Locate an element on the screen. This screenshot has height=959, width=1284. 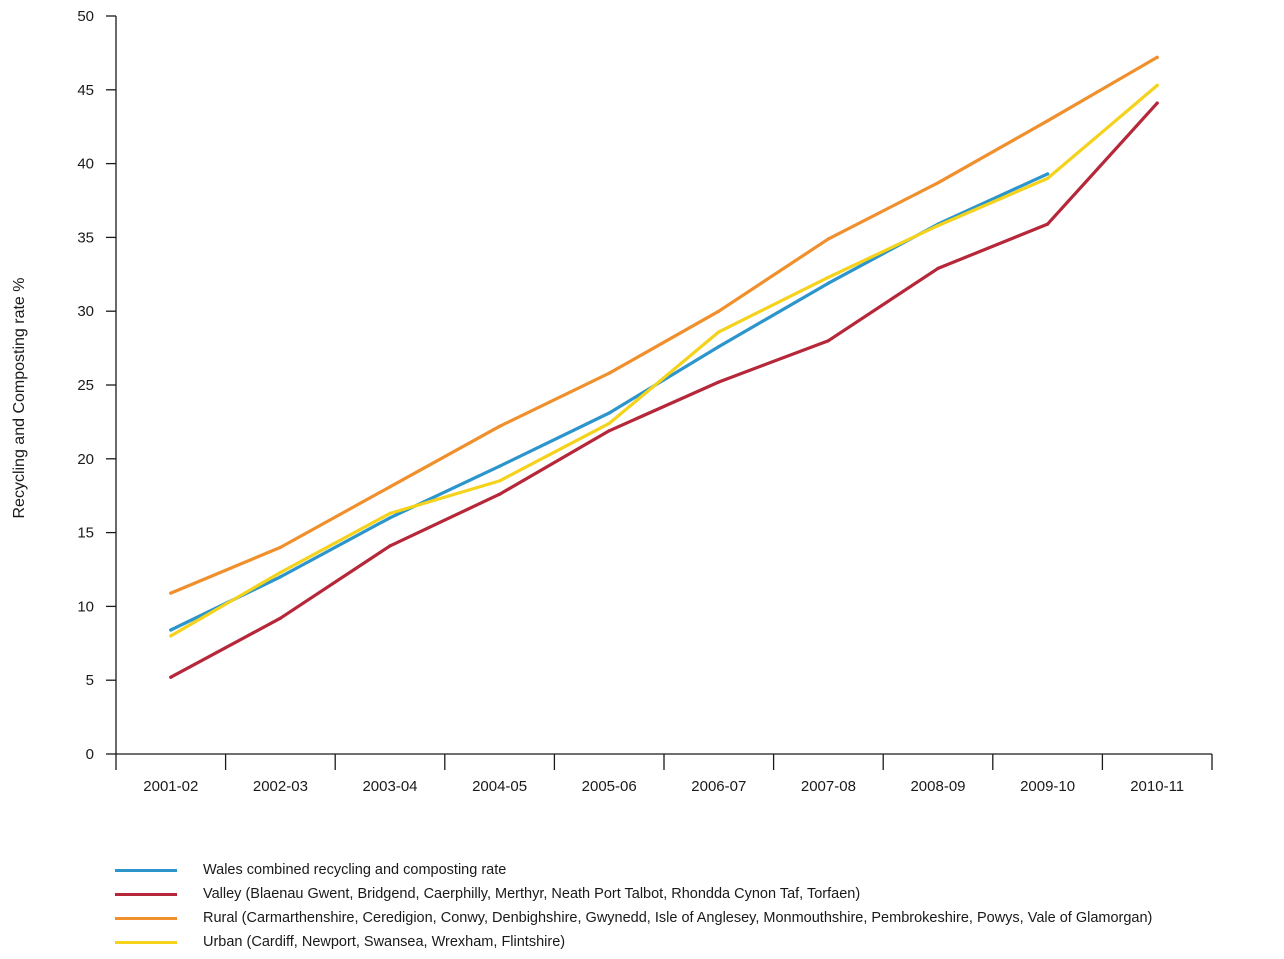
x-tick-label: 2003-04 is located at coordinates (389, 786).